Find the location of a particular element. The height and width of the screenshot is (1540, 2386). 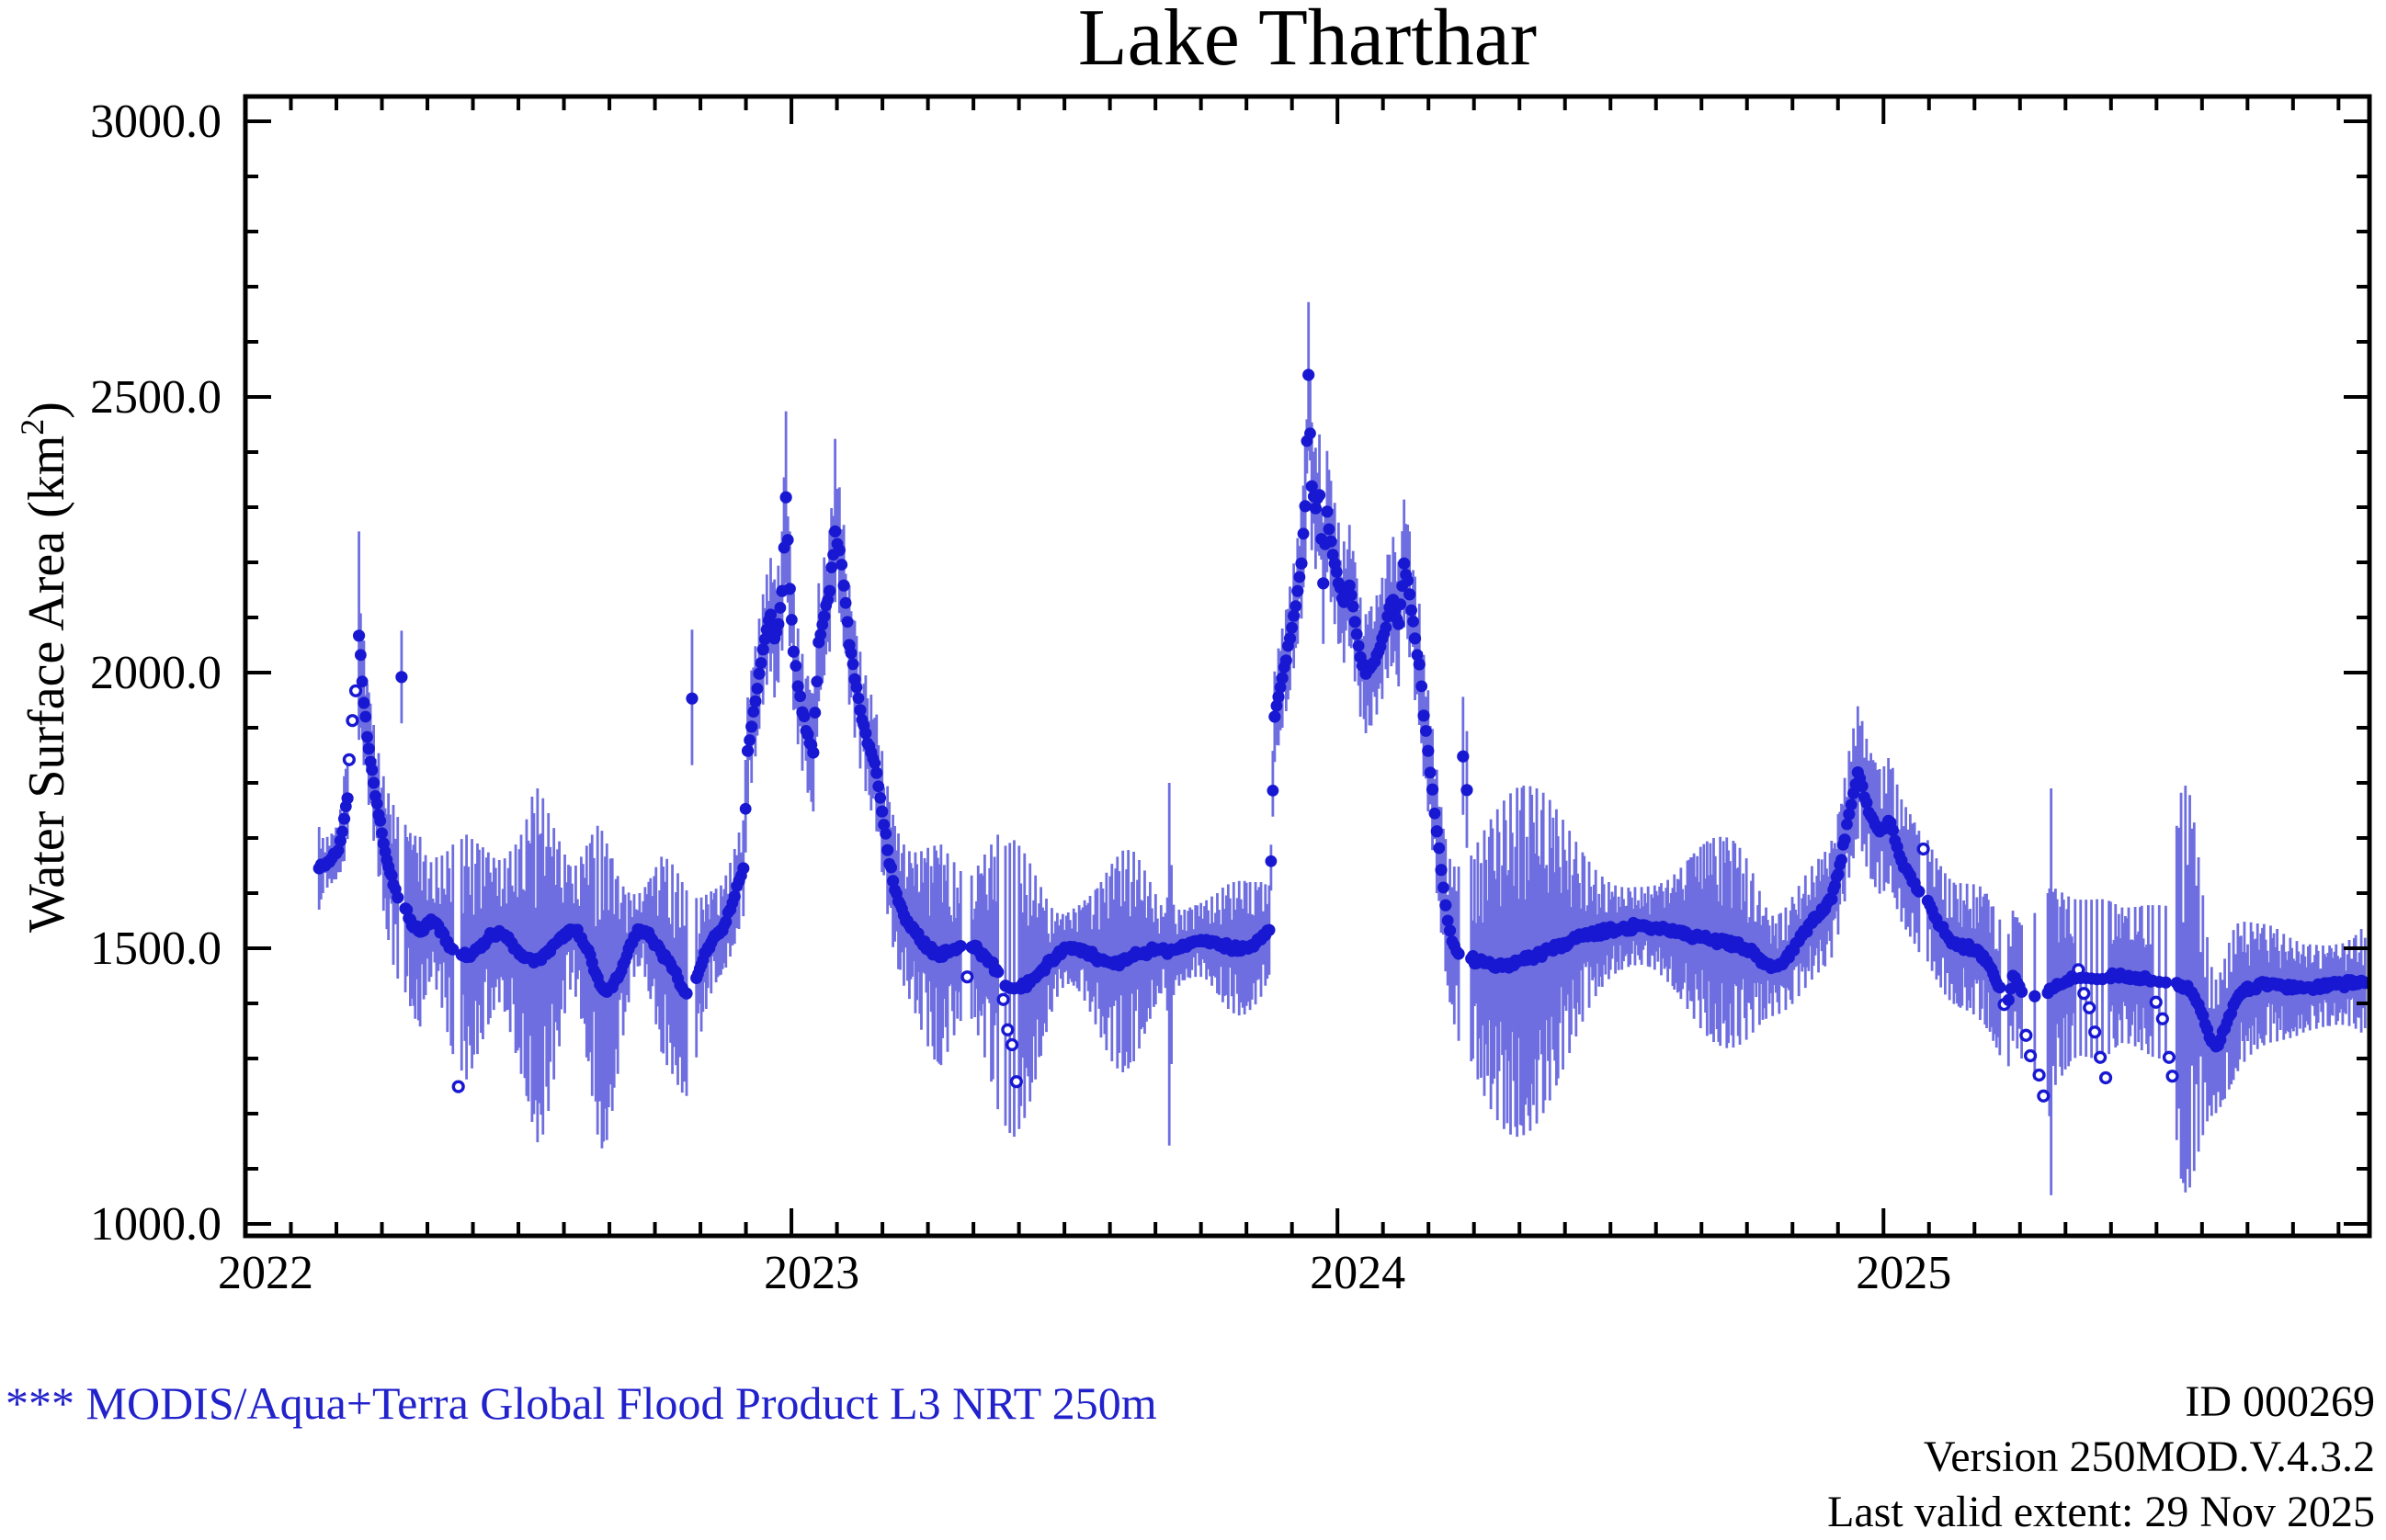

x-tick-label: 2023 is located at coordinates (811, 1273).